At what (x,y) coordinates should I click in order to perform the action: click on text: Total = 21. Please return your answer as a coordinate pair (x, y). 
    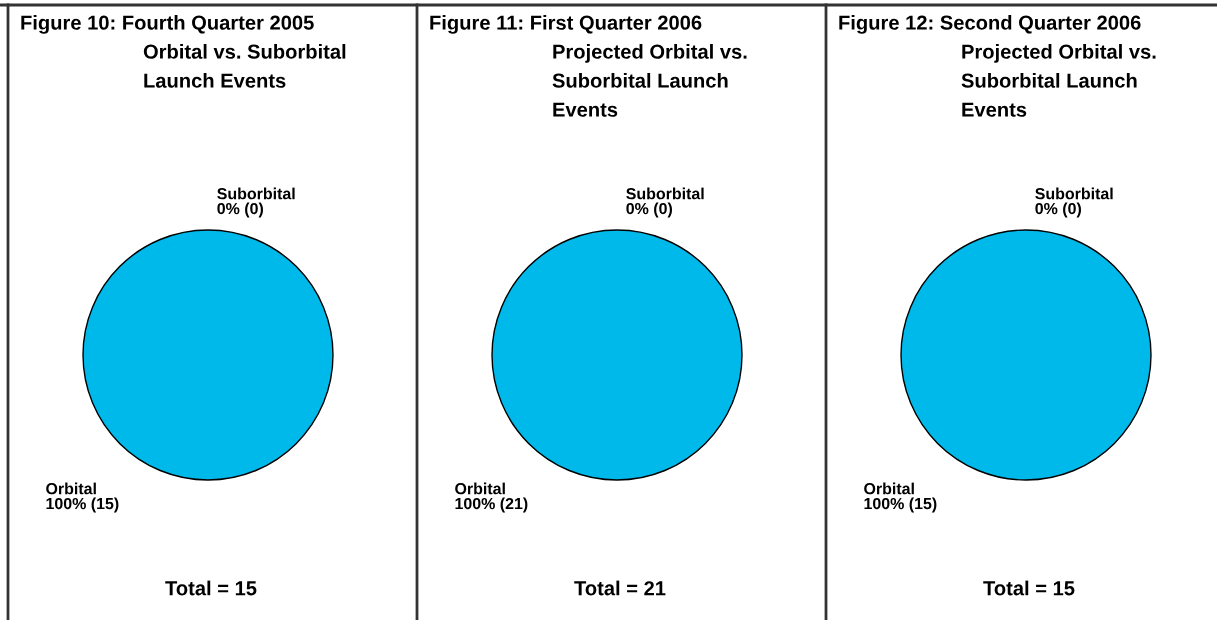
    Looking at the image, I should click on (620, 588).